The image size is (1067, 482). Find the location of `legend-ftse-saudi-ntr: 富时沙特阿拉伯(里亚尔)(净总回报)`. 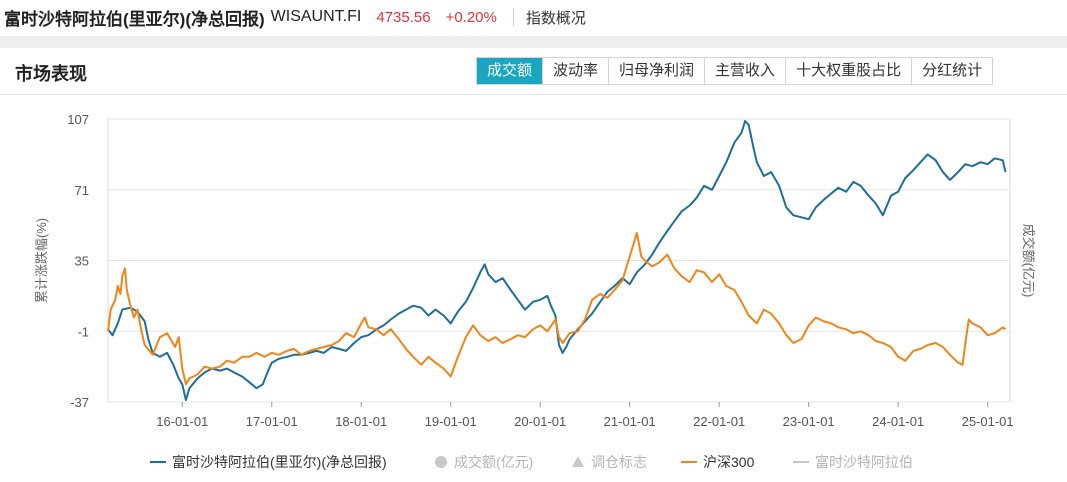

legend-ftse-saudi-ntr: 富时沙特阿拉伯(里亚尔)(净总回报) is located at coordinates (279, 462).